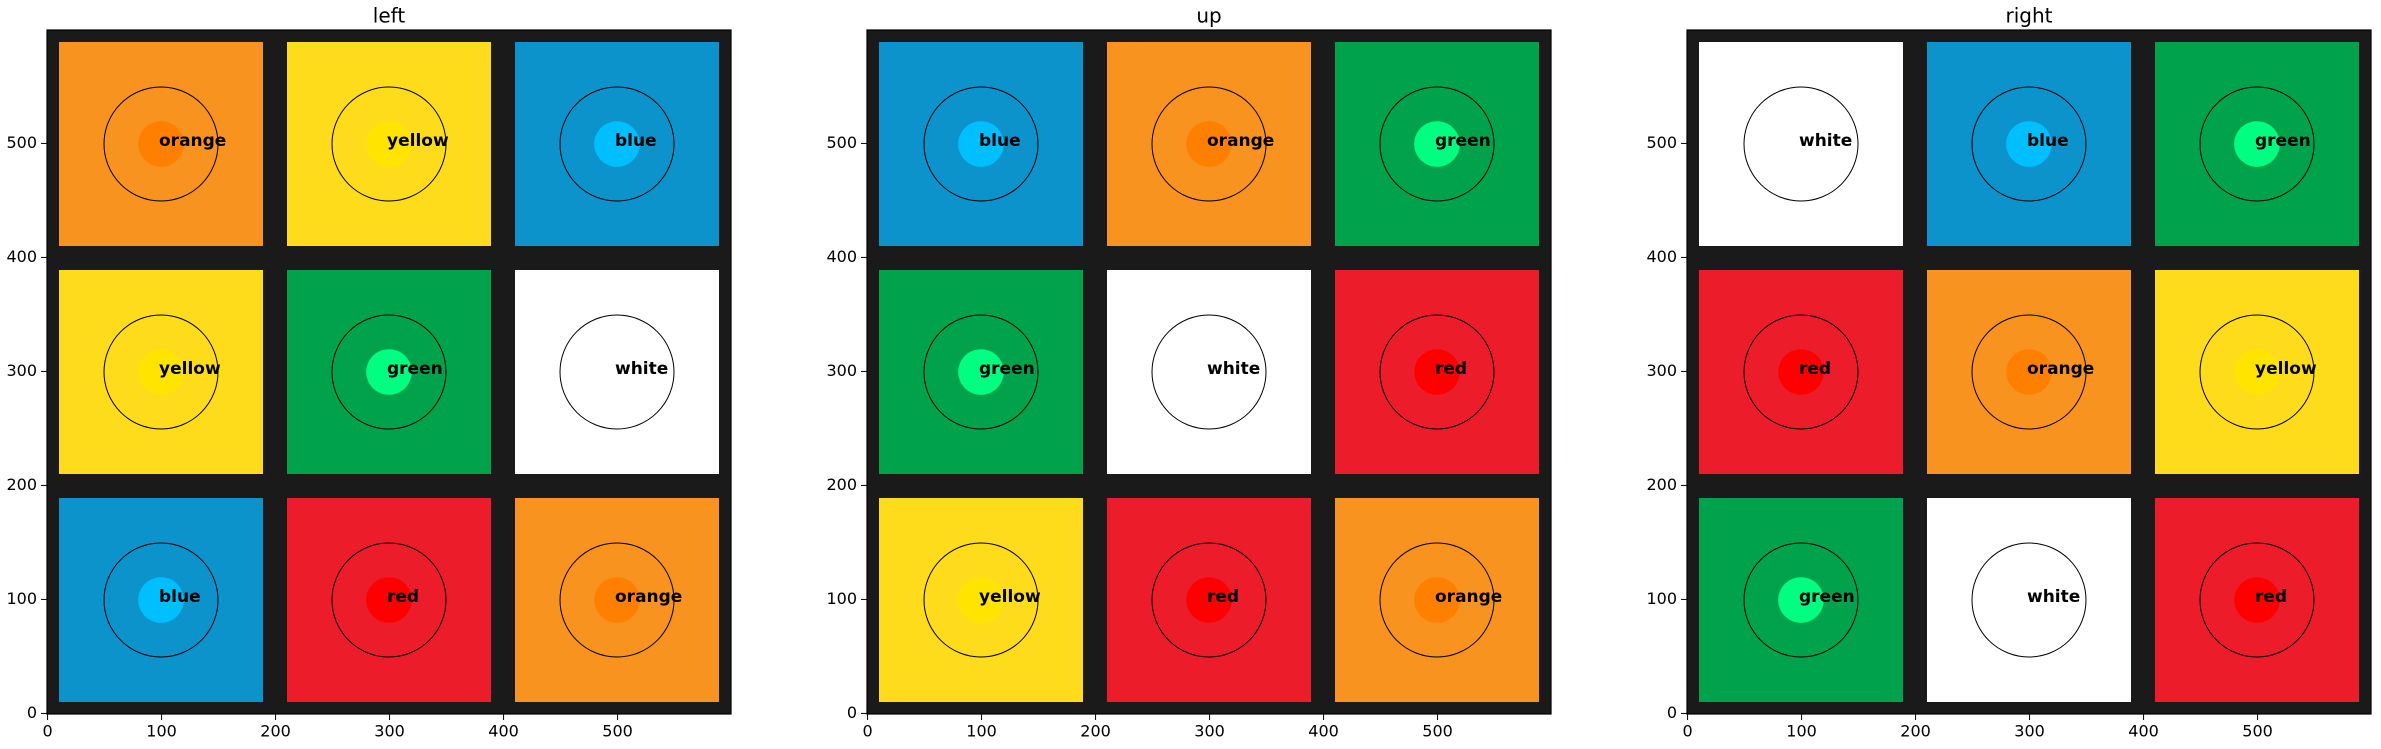 Image resolution: width=2381 pixels, height=749 pixels. I want to click on subplot-title: right, so click(2029, 16).